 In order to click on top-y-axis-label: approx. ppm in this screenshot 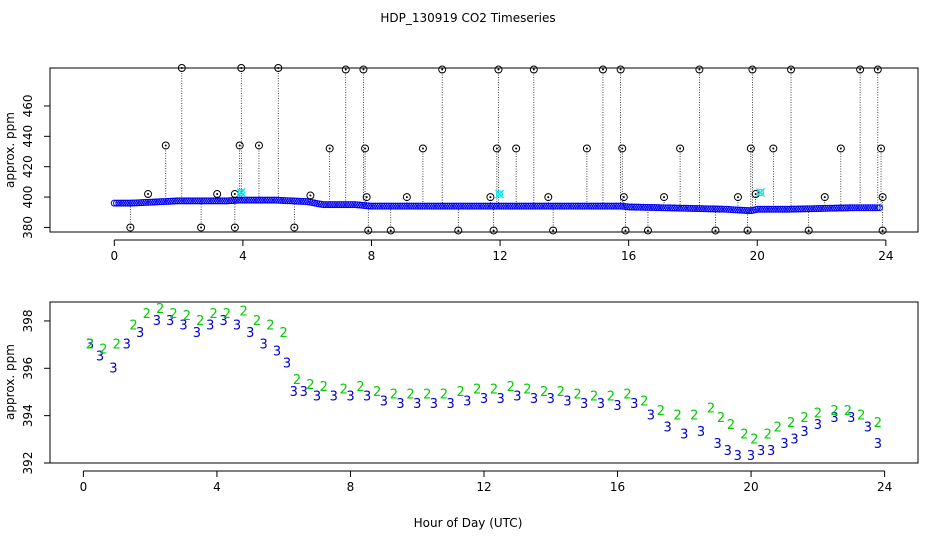, I will do `click(10, 150)`.